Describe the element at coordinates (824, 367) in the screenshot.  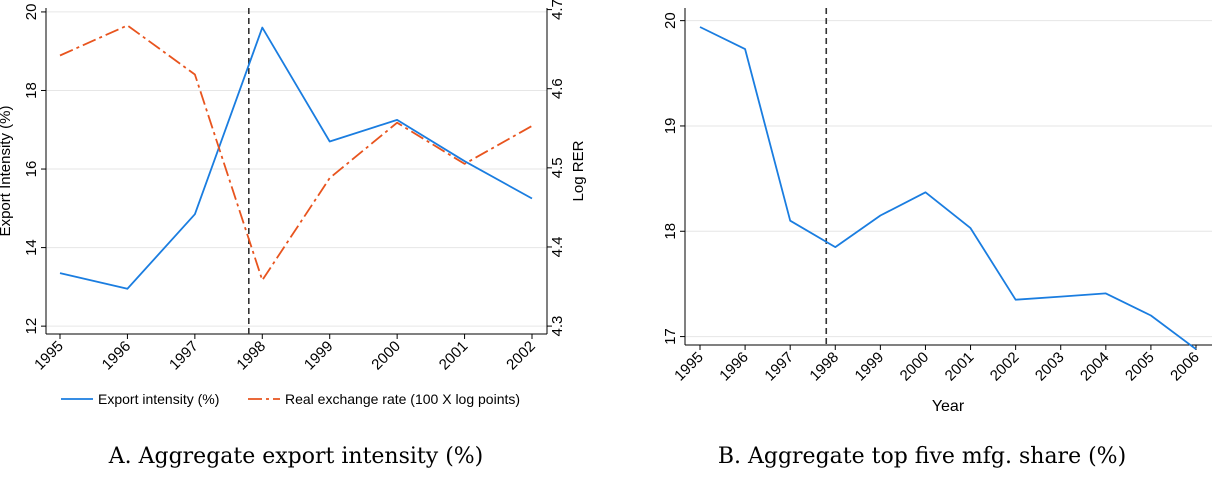
I see `b-x-tick-label: 1998` at that location.